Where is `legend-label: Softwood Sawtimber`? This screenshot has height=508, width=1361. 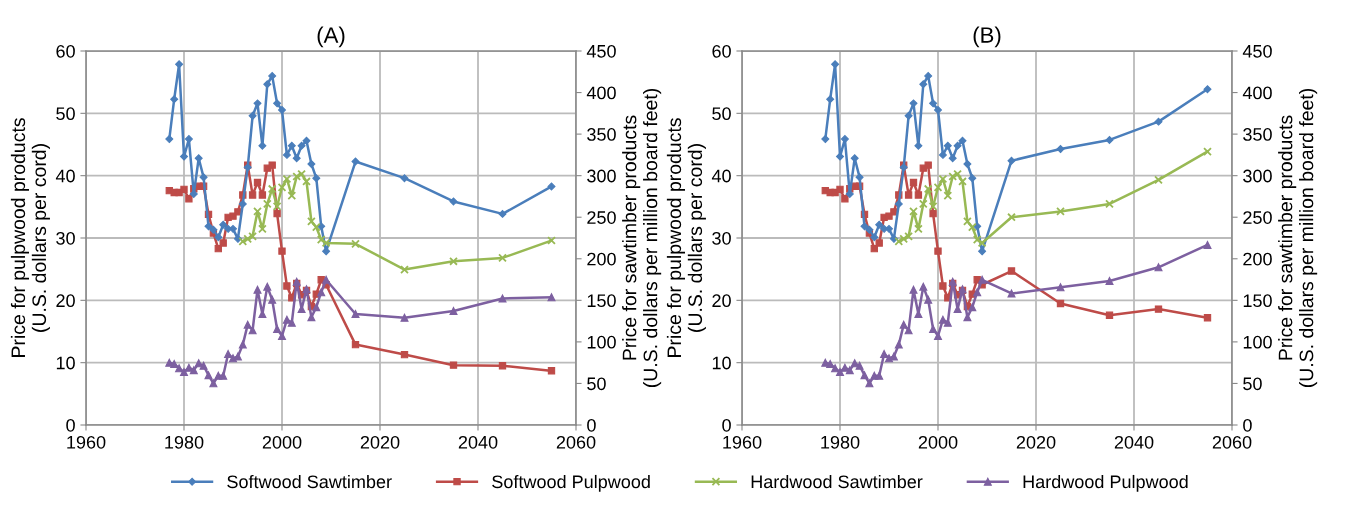
legend-label: Softwood Sawtimber is located at coordinates (309, 481).